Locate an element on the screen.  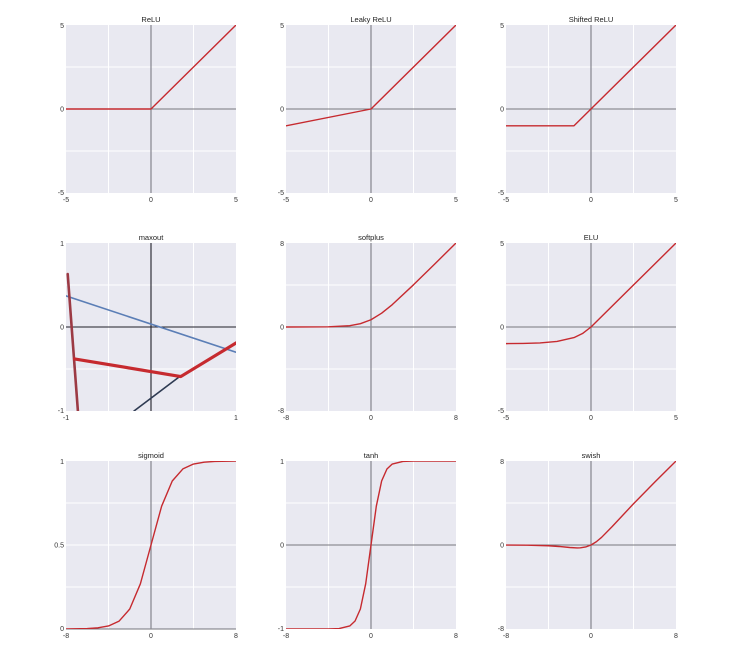
chart-panel-3: maxout -1 1 1 0 -1 is located at coordinates (148, 327).